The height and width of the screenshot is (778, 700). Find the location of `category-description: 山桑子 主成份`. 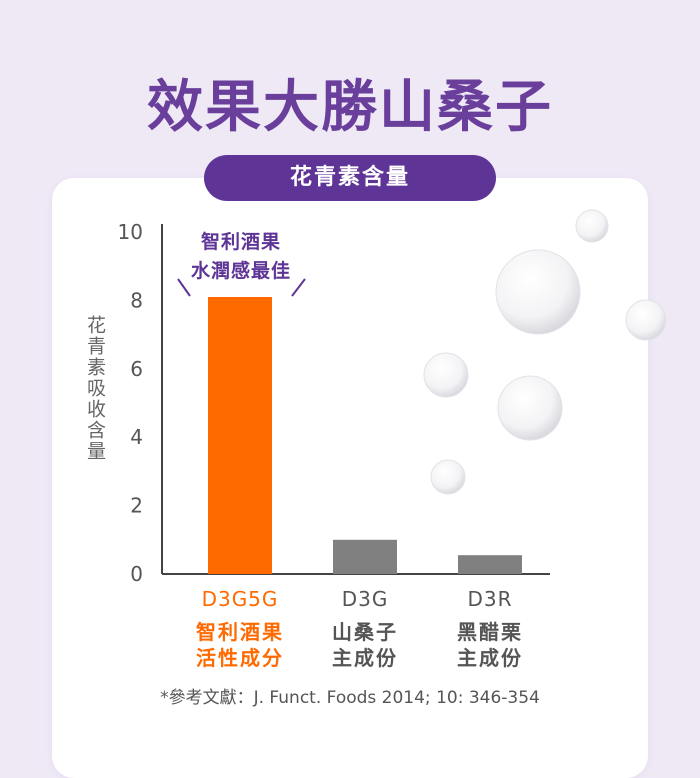

category-description: 山桑子 主成份 is located at coordinates (365, 645).